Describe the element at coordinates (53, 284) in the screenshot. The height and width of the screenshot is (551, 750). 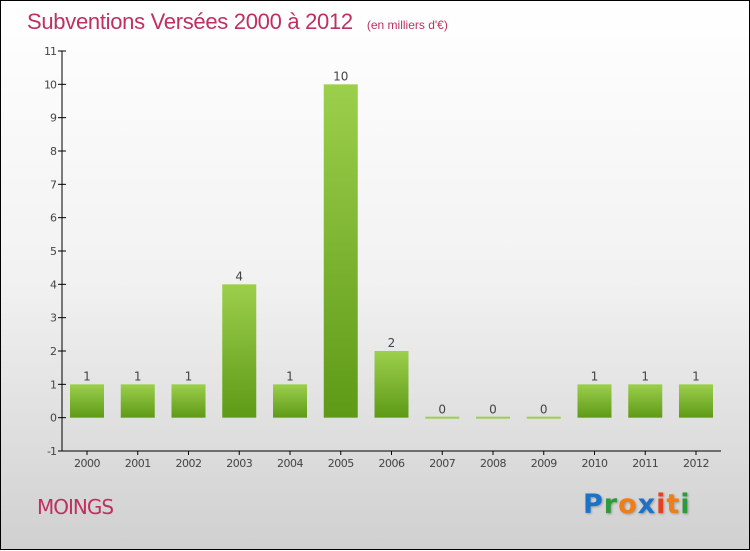
I see `y-tick-label: 4` at that location.